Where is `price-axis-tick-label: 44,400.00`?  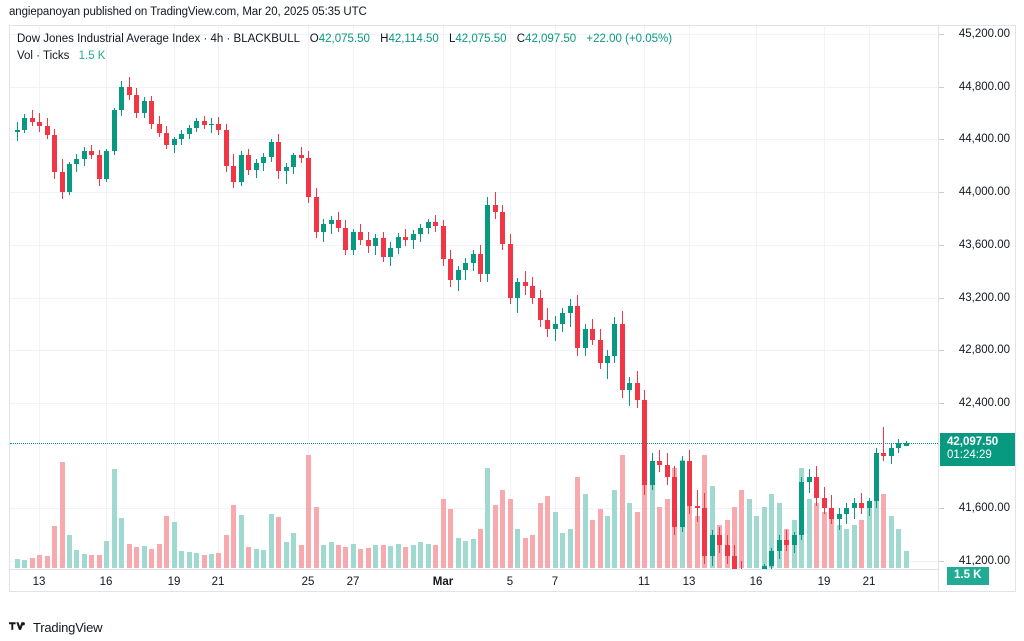
price-axis-tick-label: 44,400.00 is located at coordinates (984, 139).